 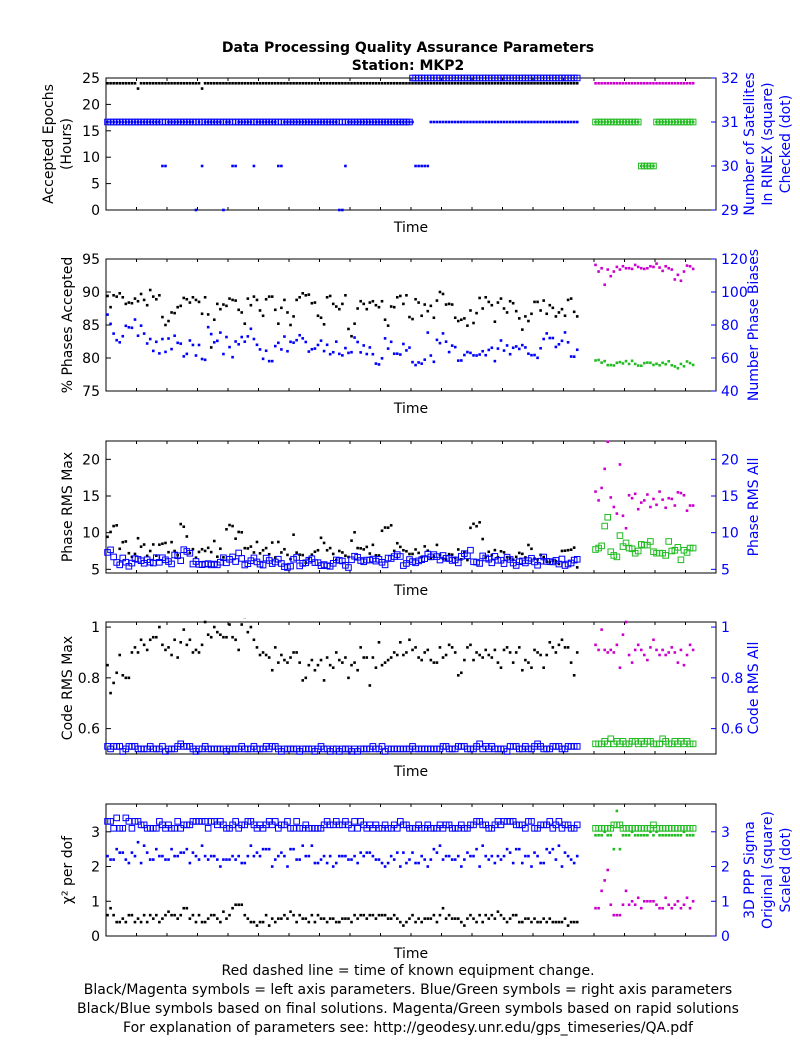 What do you see at coordinates (754, 688) in the screenshot?
I see `y-right-axis-label: Code RMS All` at bounding box center [754, 688].